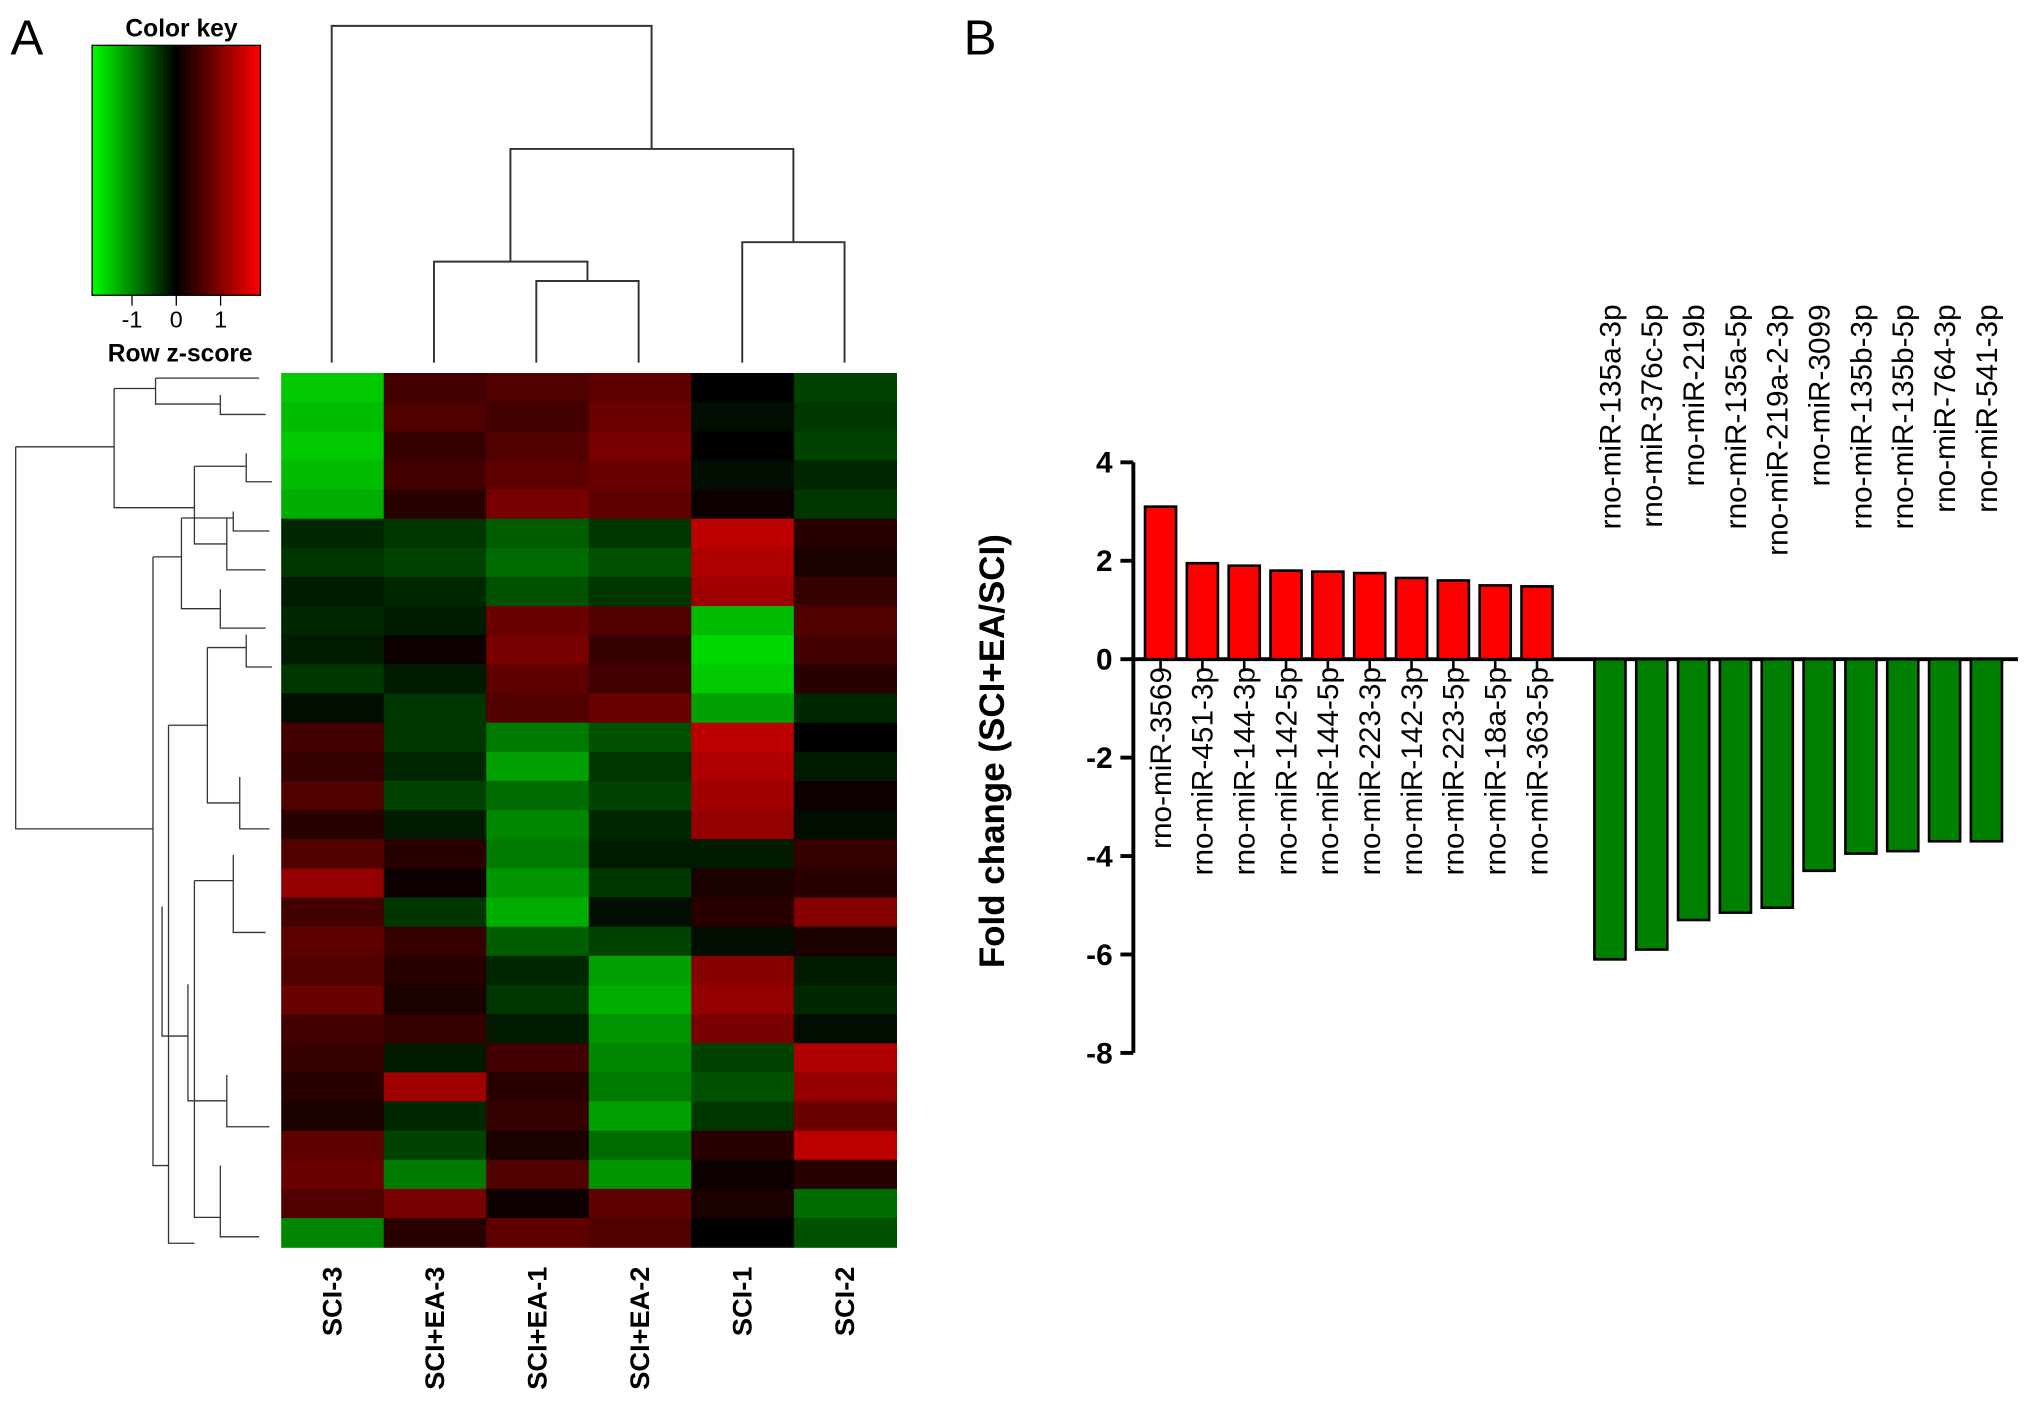 The width and height of the screenshot is (2031, 1422). What do you see at coordinates (1861, 416) in the screenshot?
I see `category-label: rno-miR-135b-3p` at bounding box center [1861, 416].